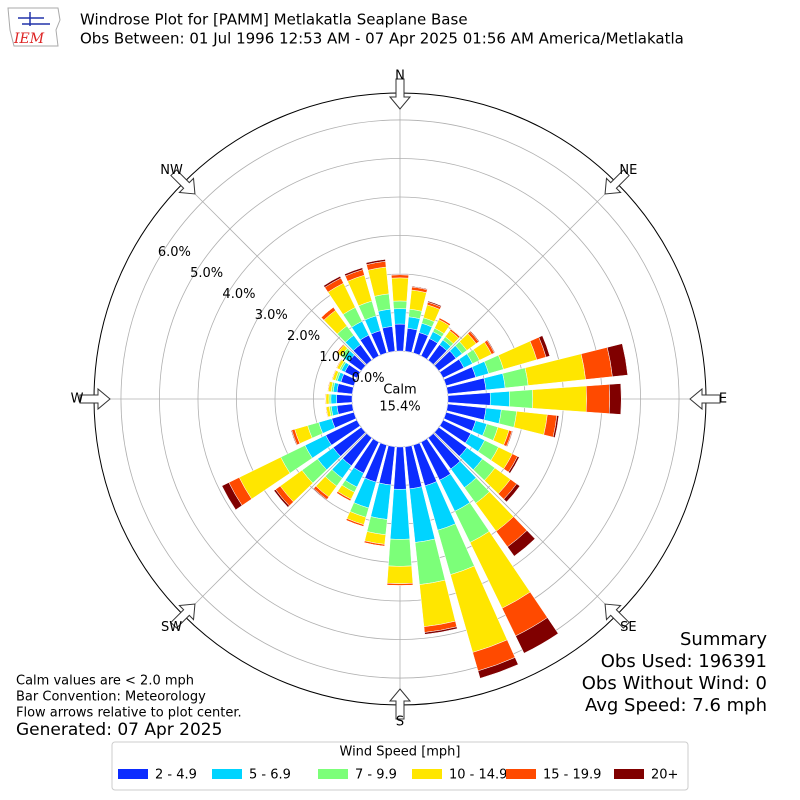  Describe the element at coordinates (34, 27) in the screenshot. I see `logo: IEM` at that location.